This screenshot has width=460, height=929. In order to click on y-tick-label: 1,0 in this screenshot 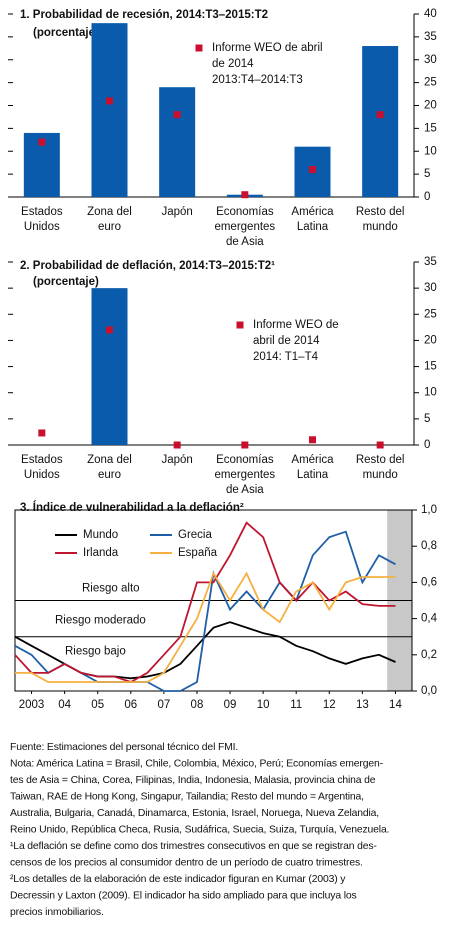, I will do `click(429, 510)`.